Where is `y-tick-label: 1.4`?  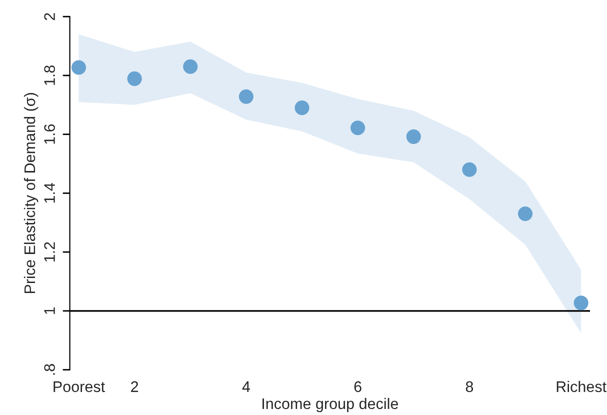
y-tick-label: 1.4 is located at coordinates (49, 193).